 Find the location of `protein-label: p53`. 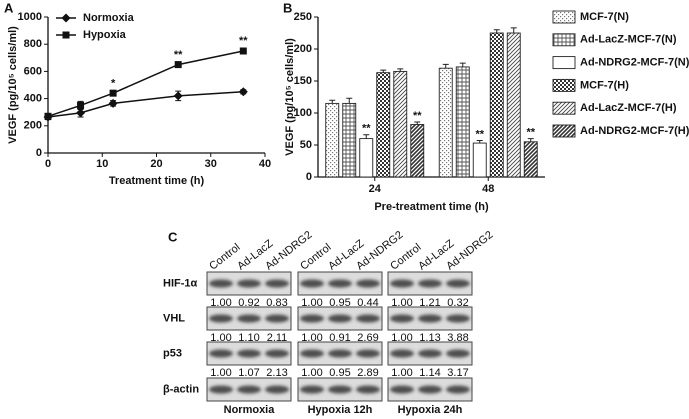

protein-label: p53 is located at coordinates (172, 353).